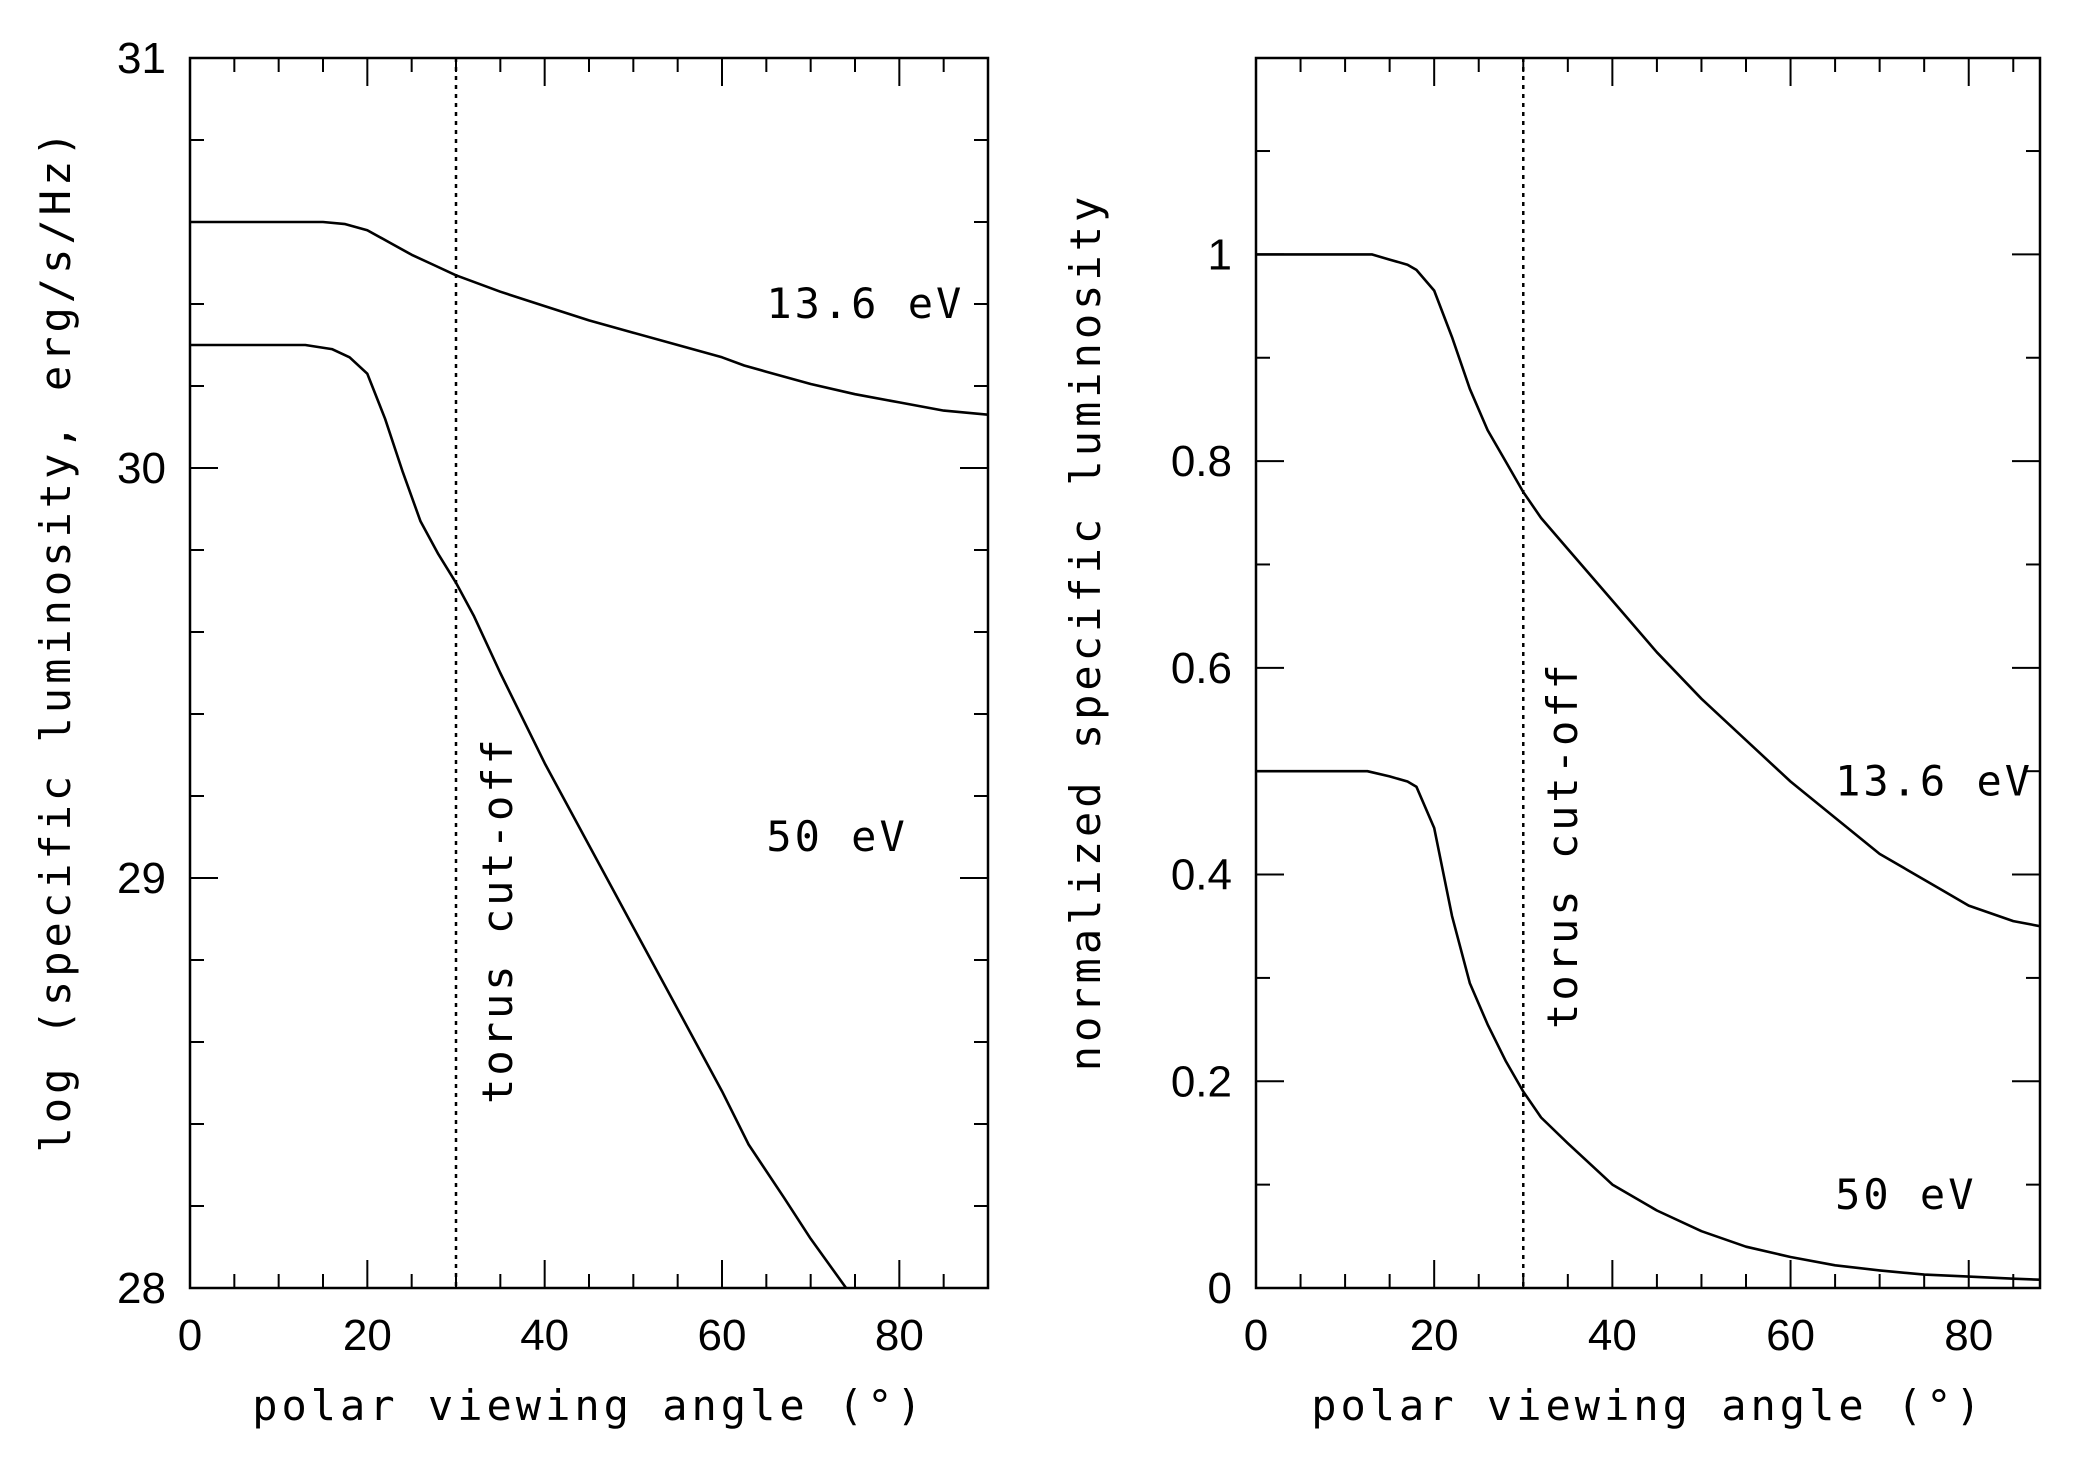 This screenshot has width=2082, height=1464. What do you see at coordinates (141, 468) in the screenshot?
I see `y-tick-label: 30` at bounding box center [141, 468].